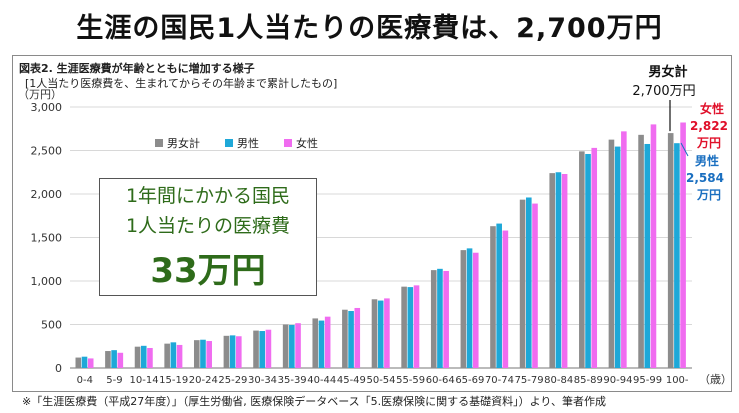 The height and width of the screenshot is (413, 739). Describe the element at coordinates (410, 380) in the screenshot. I see `x-tick-label: 55-59` at that location.